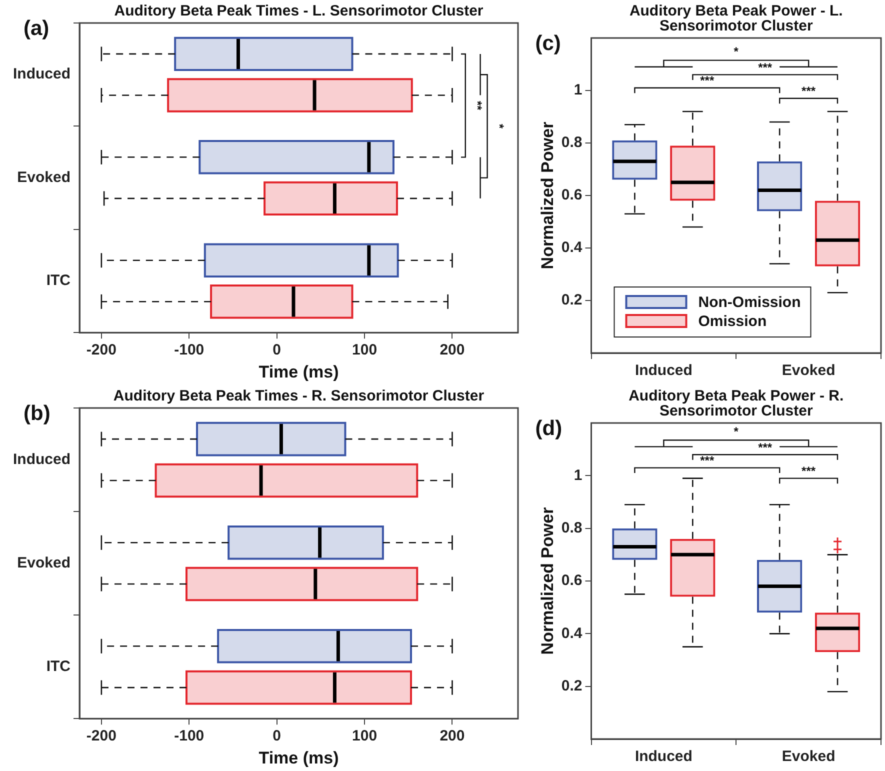 Image resolution: width=885 pixels, height=771 pixels. Describe the element at coordinates (477, 105) in the screenshot. I see `annotation: **` at that location.